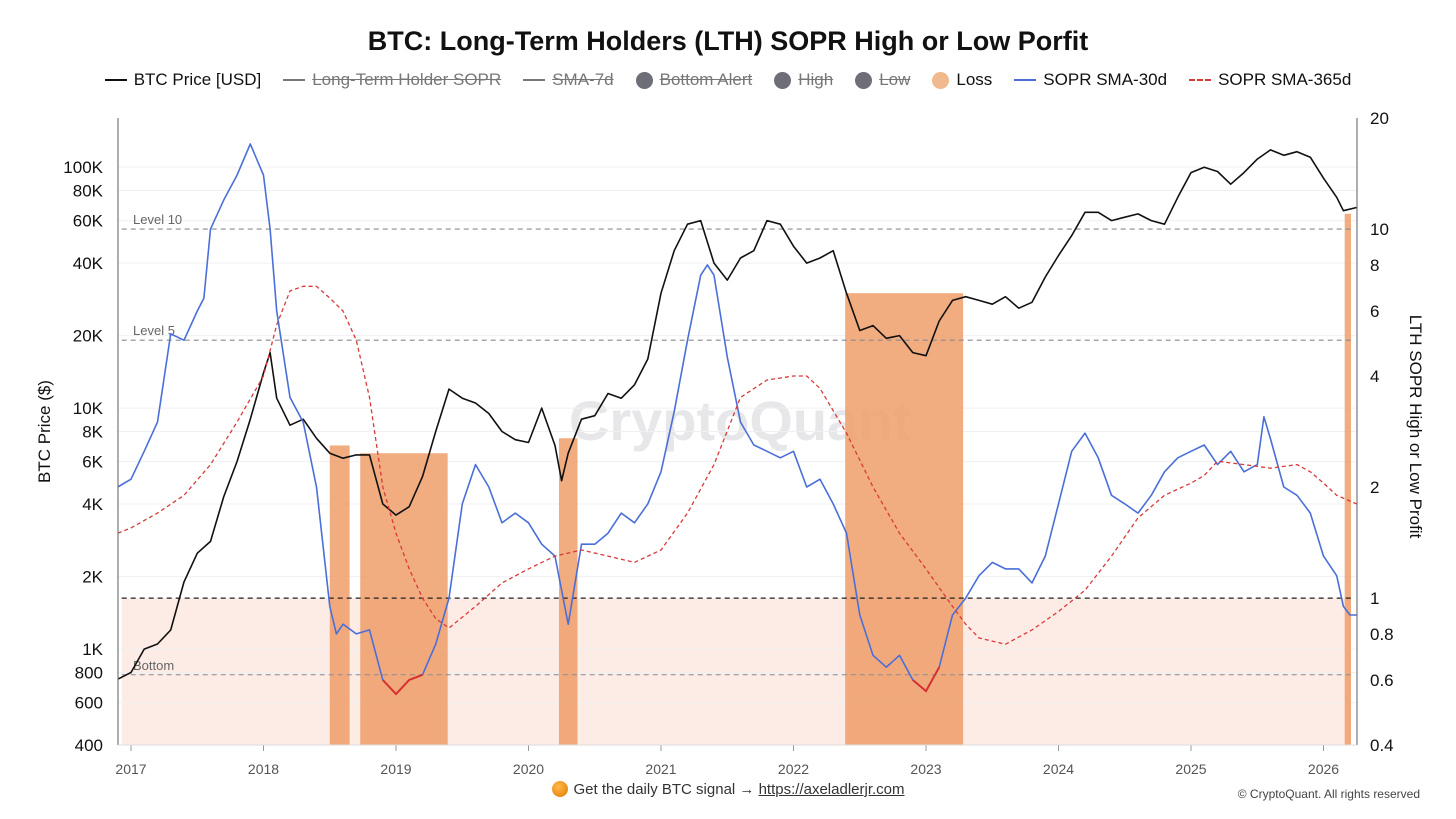  What do you see at coordinates (1374, 376) in the screenshot?
I see `y-right-tick-label: 4` at bounding box center [1374, 376].